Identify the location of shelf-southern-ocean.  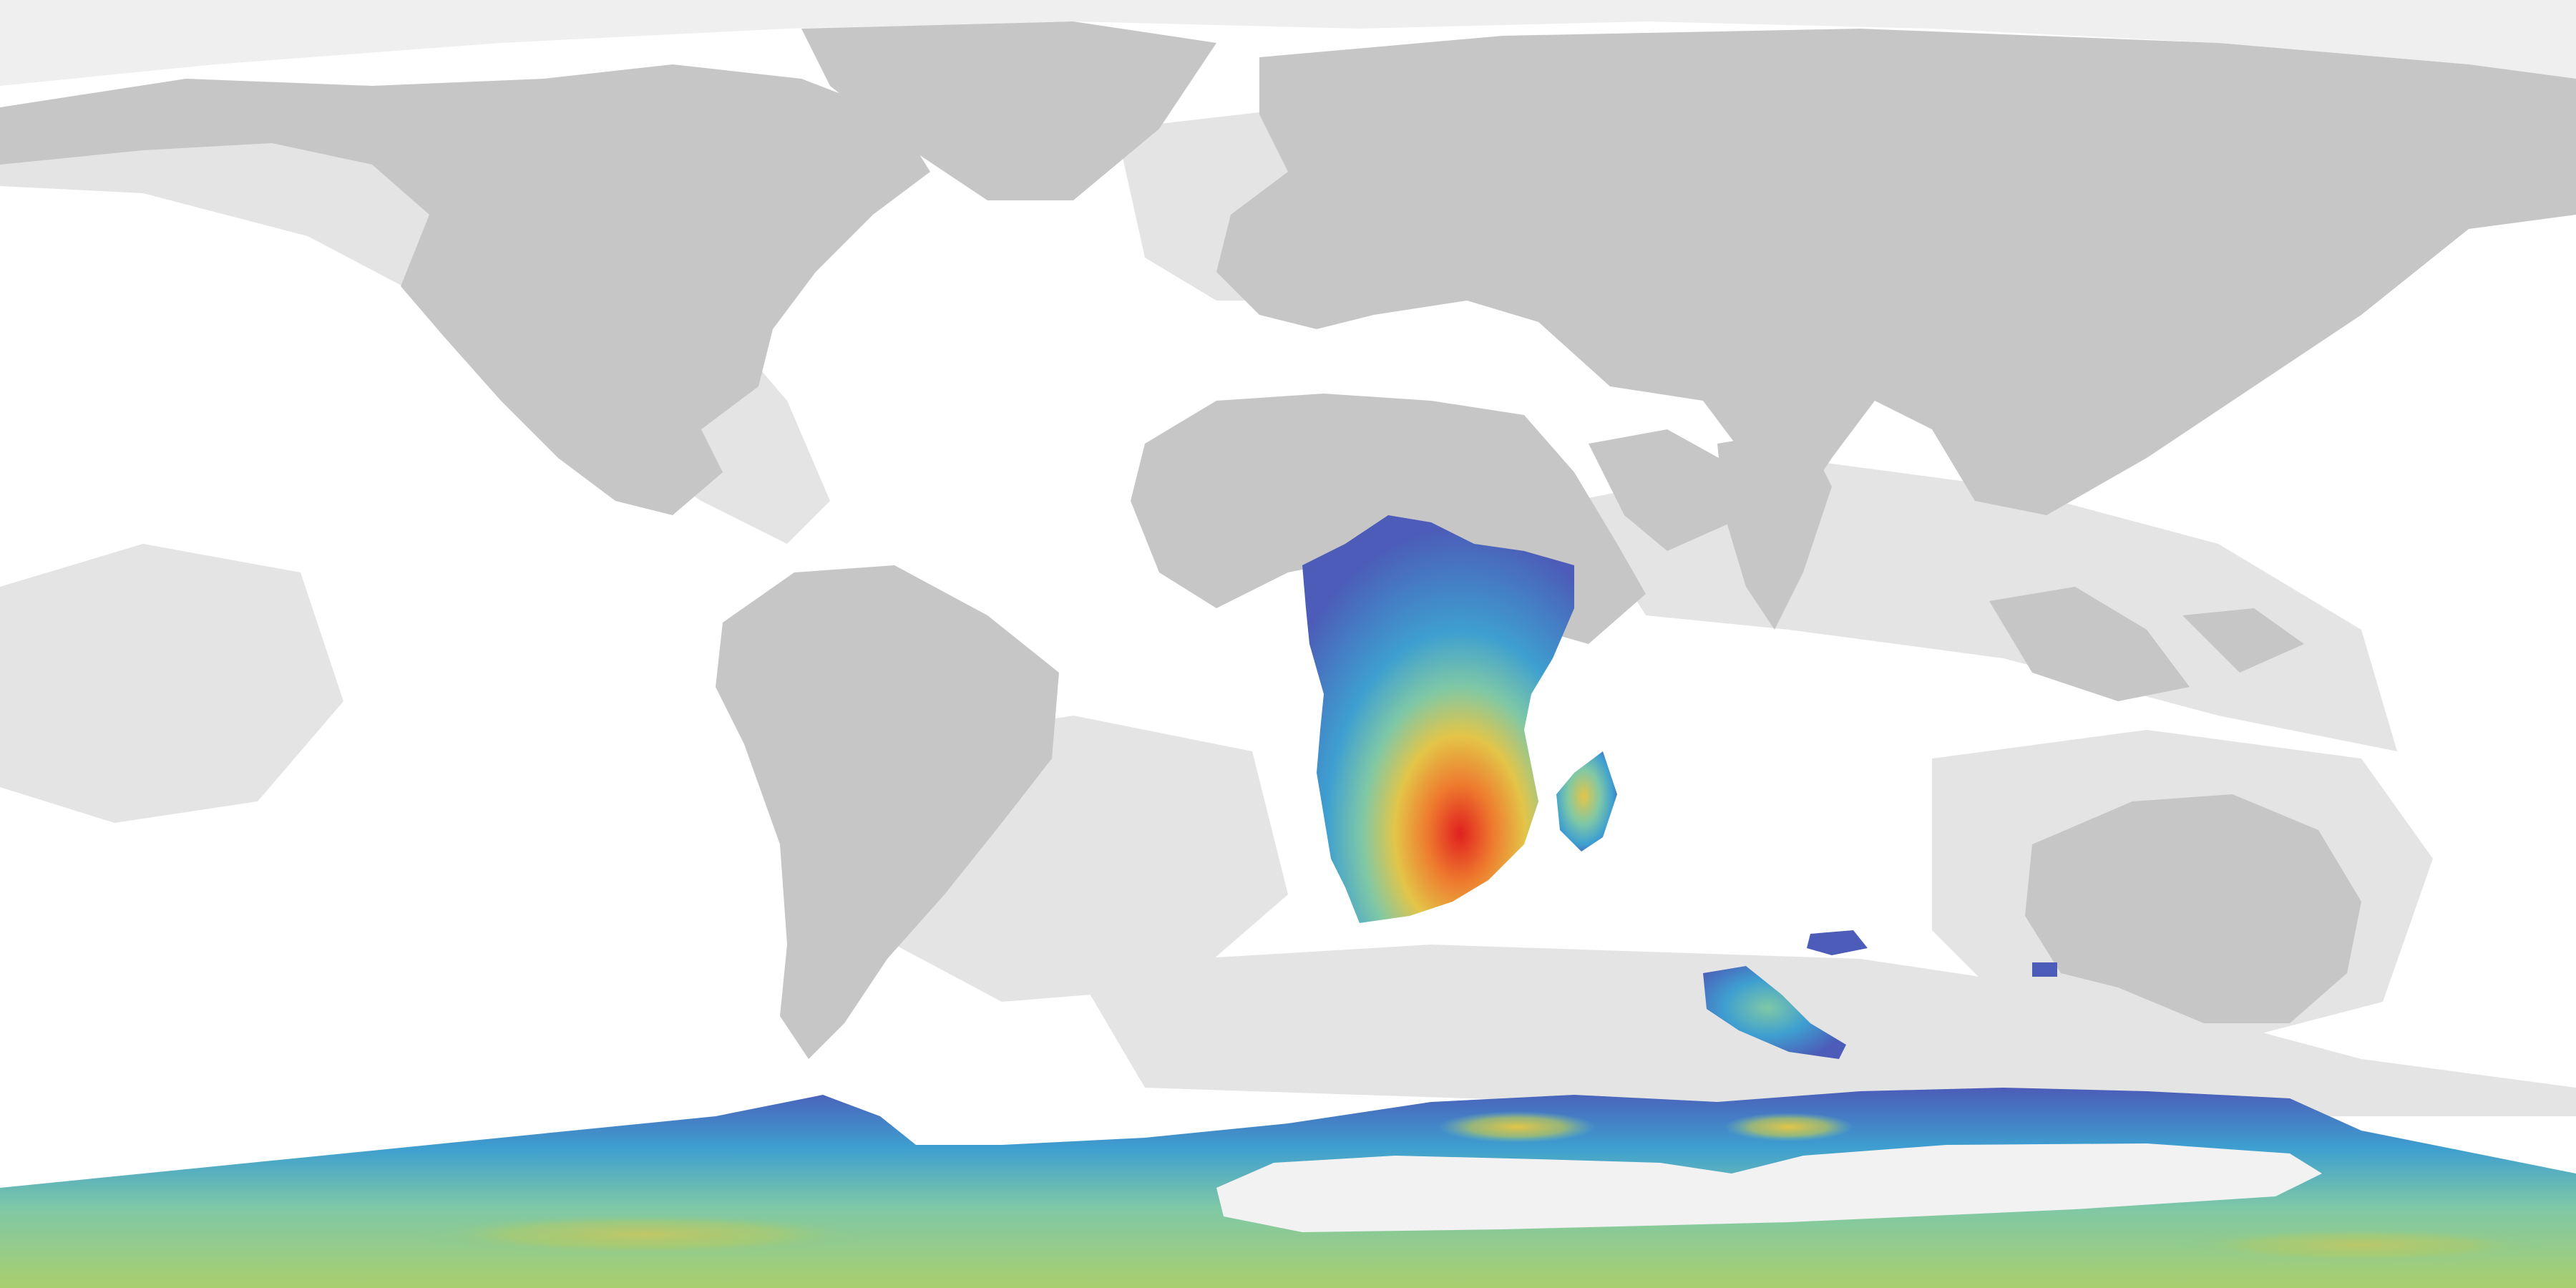
(1824, 1030).